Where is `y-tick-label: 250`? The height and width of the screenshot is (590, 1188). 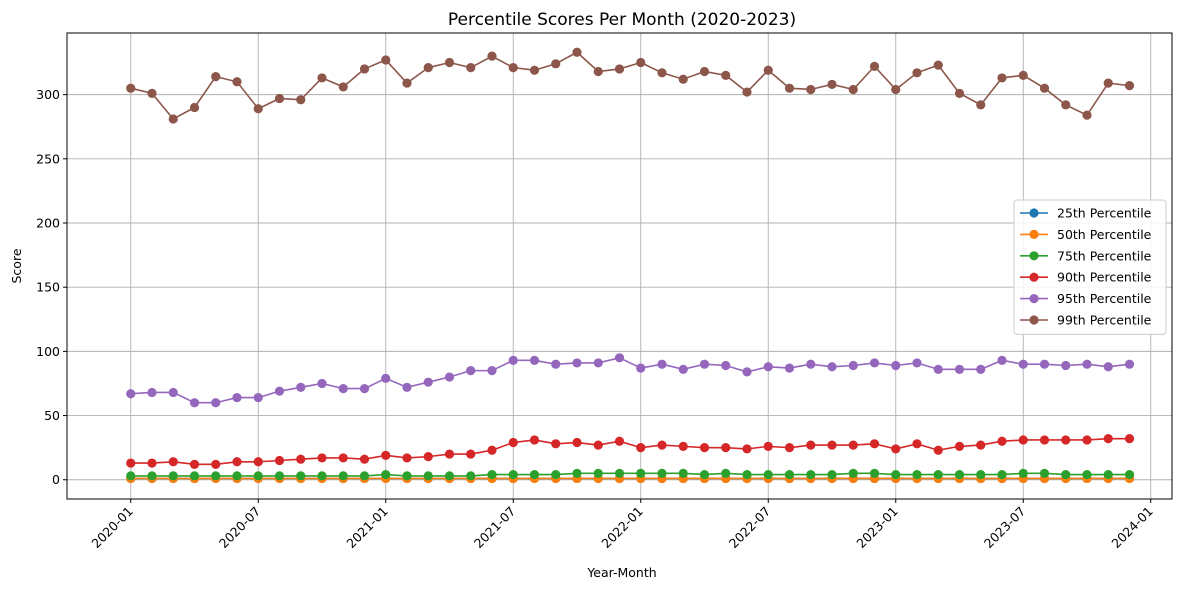
y-tick-label: 250 is located at coordinates (48, 158).